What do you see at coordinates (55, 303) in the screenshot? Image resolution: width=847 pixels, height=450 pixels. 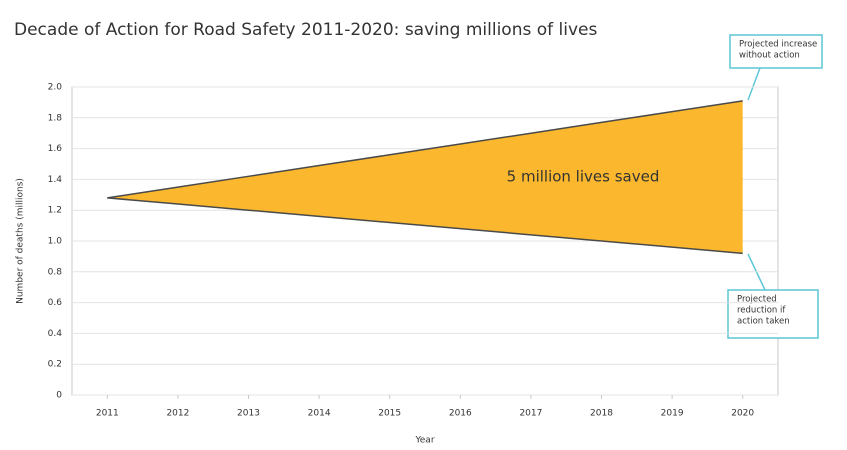 I see `y-tick-label: 0.6` at bounding box center [55, 303].